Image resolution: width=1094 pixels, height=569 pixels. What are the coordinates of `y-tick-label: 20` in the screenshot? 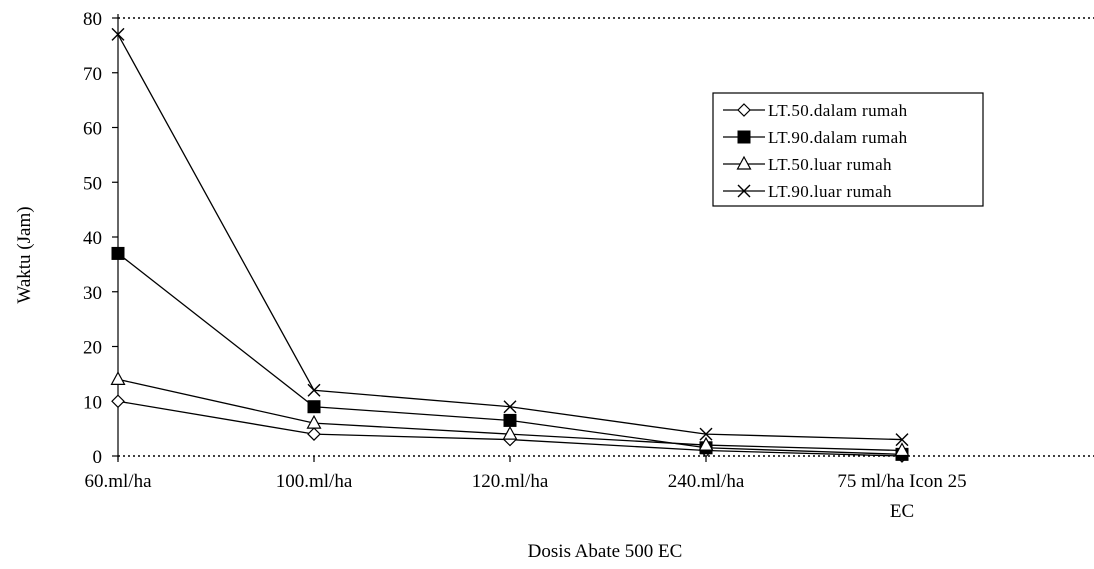 It's located at (92, 348).